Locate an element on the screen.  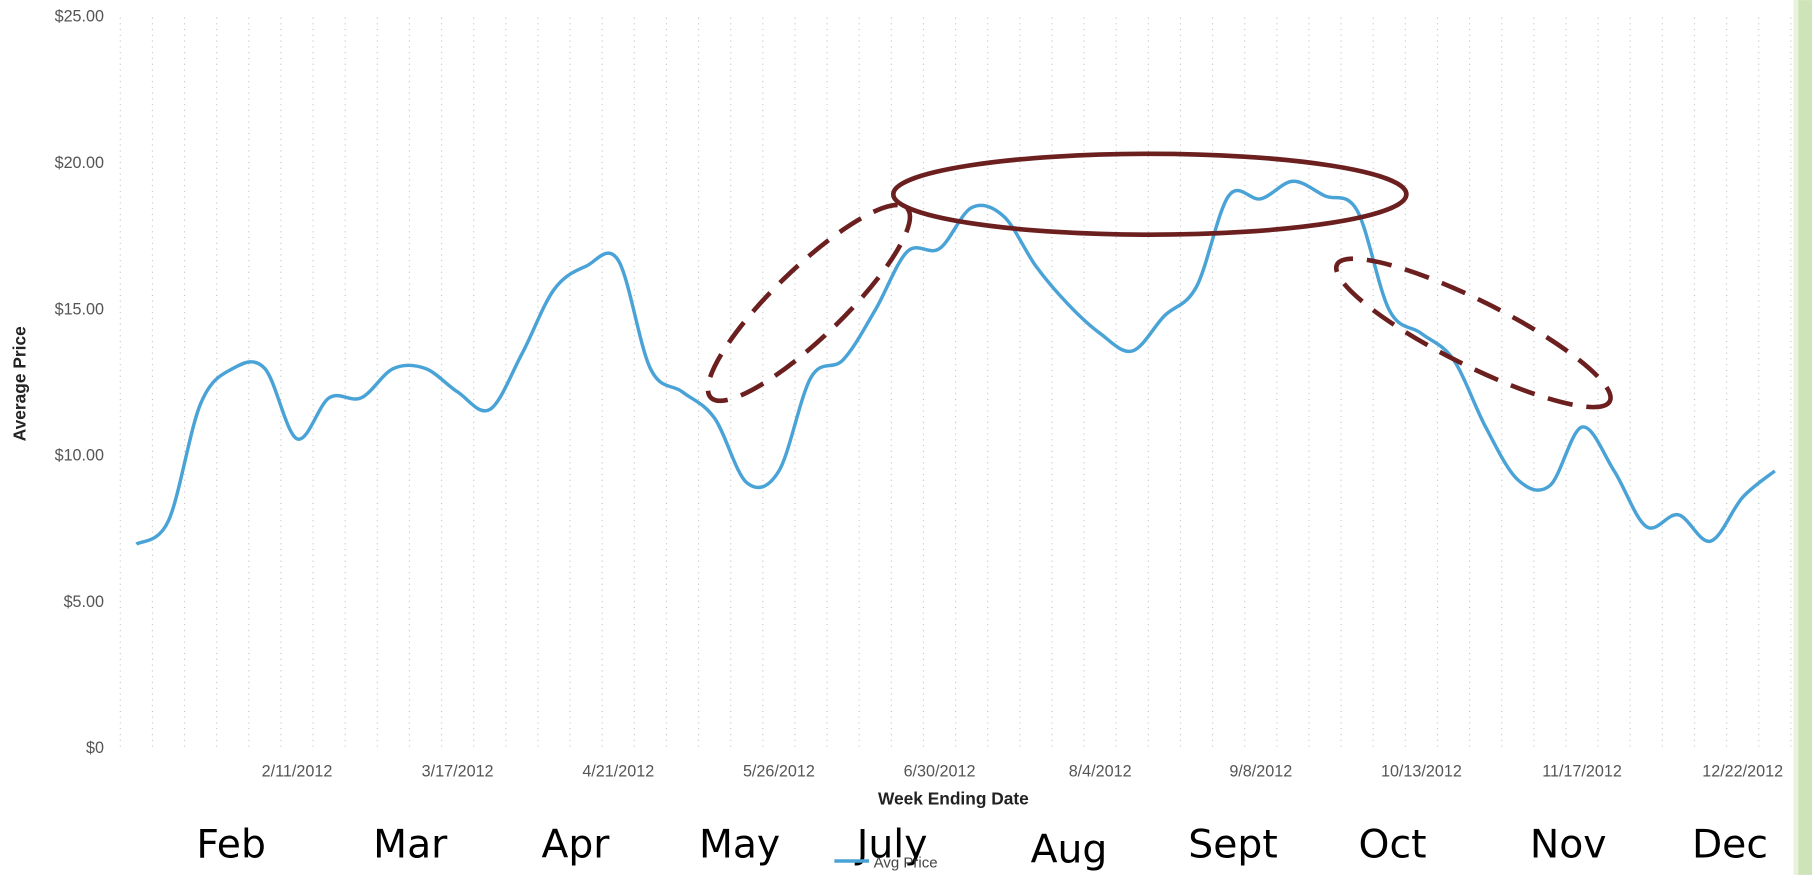
month-label: Feb is located at coordinates (231, 845).